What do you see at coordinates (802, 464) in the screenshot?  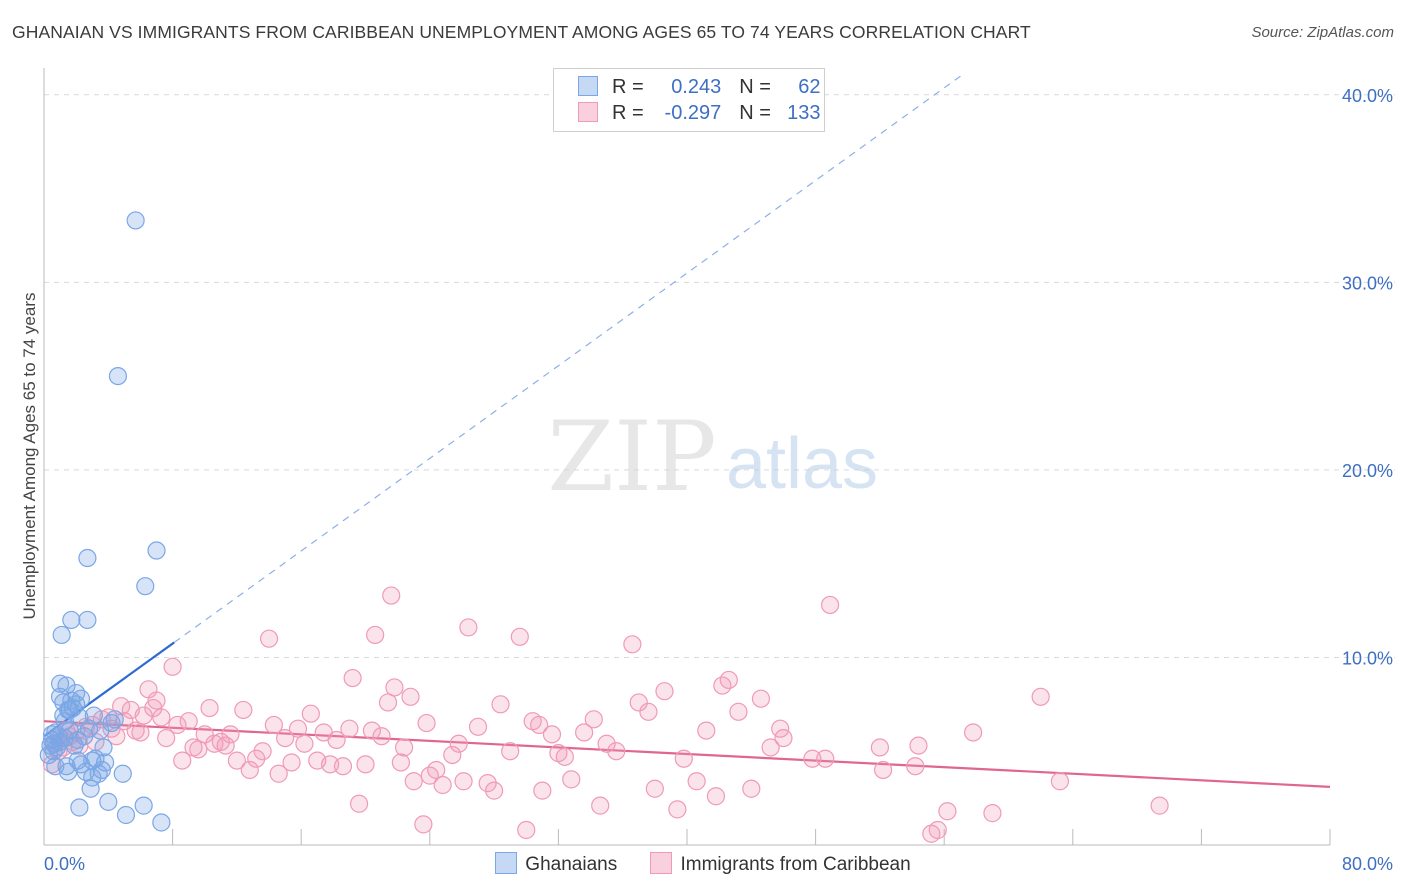 I see `watermark-atlas: atlas` at bounding box center [802, 464].